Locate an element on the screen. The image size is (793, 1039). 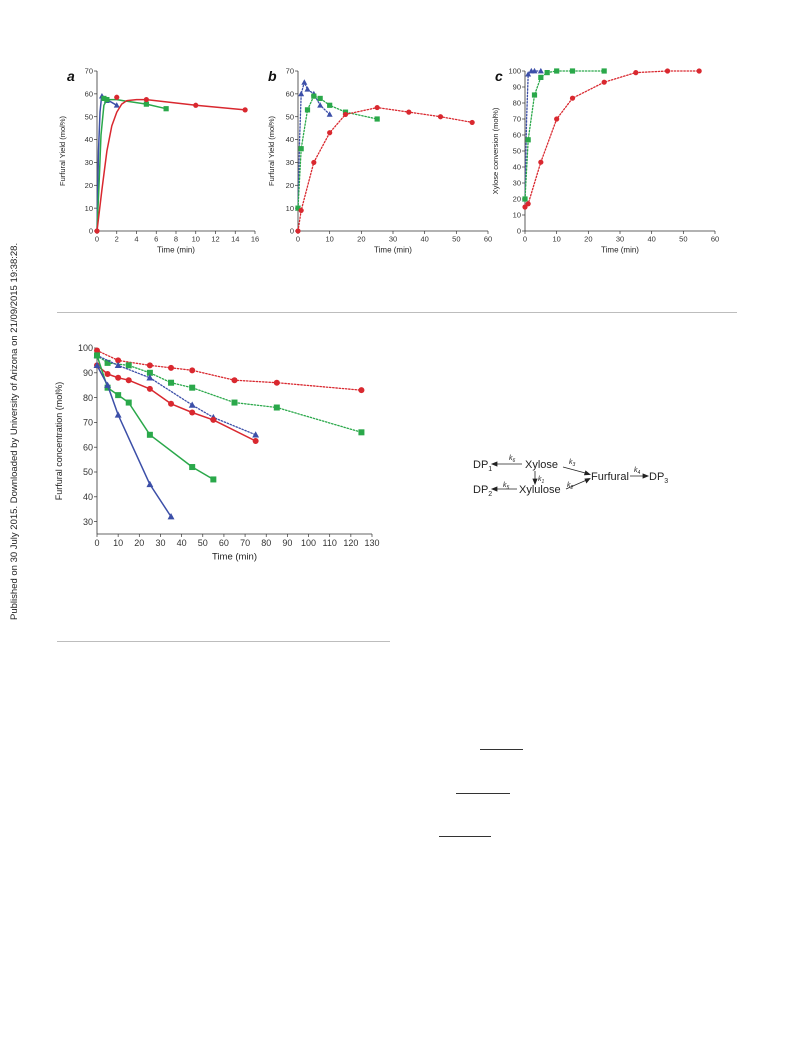
panel-label: c is located at coordinates (499, 76).